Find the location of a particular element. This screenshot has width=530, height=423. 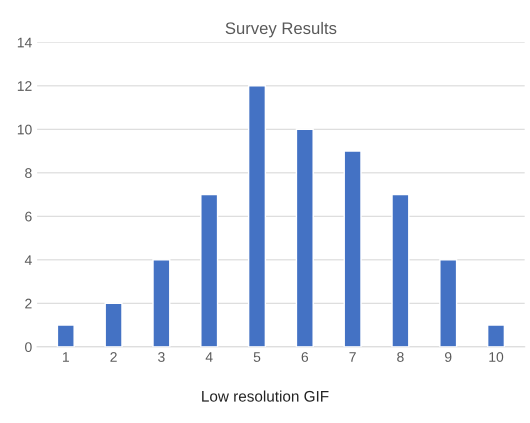

y-tick-label: 0 is located at coordinates (28, 347).